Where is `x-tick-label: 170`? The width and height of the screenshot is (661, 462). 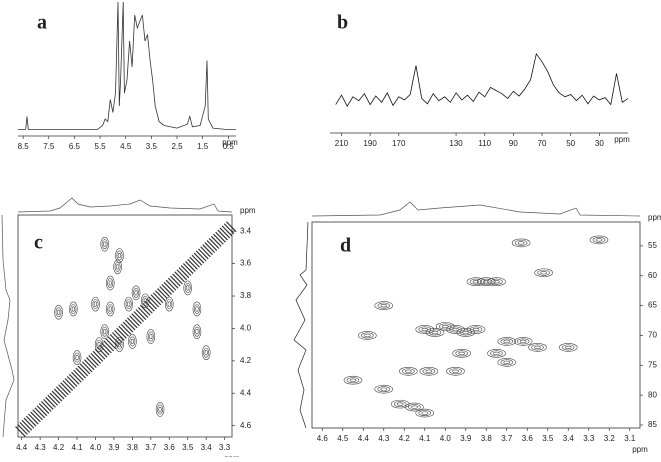
x-tick-label: 170 is located at coordinates (399, 143).